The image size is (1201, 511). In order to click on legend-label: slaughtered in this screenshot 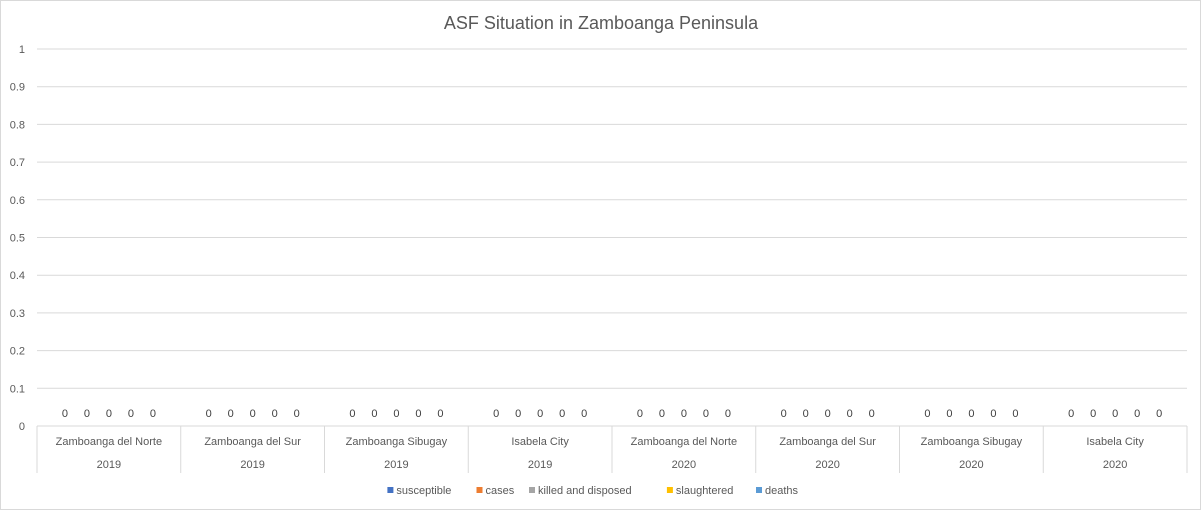, I will do `click(705, 491)`.